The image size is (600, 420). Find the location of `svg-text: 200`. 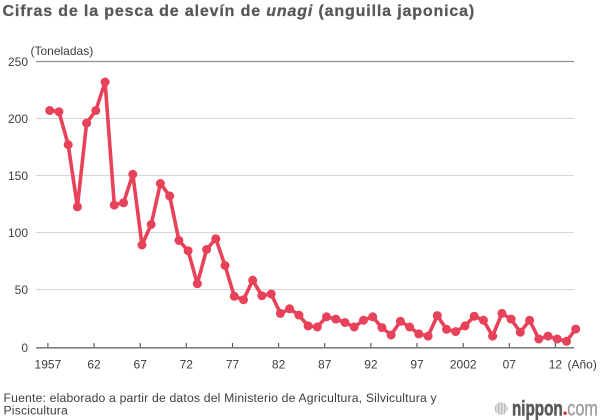

svg-text: 200 is located at coordinates (18, 119).